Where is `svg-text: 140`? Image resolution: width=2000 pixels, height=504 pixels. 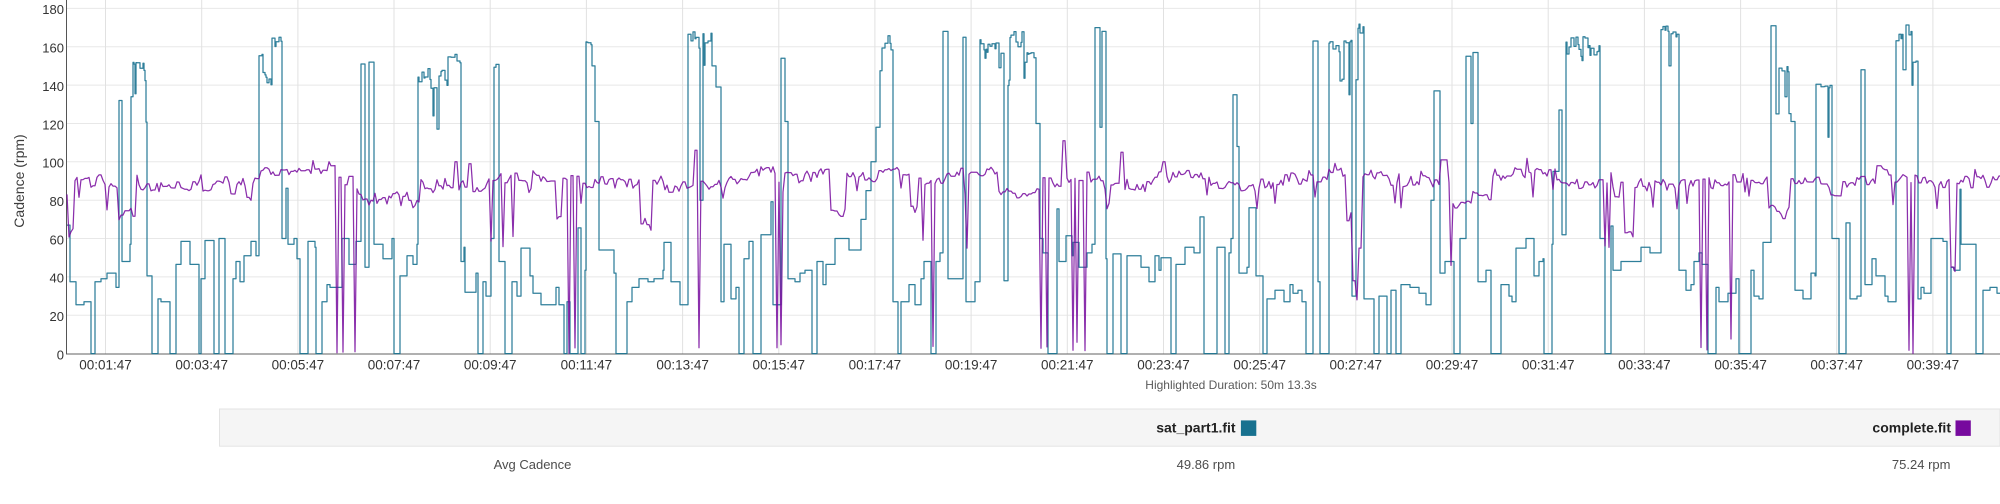
svg-text: 140 is located at coordinates (53, 86).